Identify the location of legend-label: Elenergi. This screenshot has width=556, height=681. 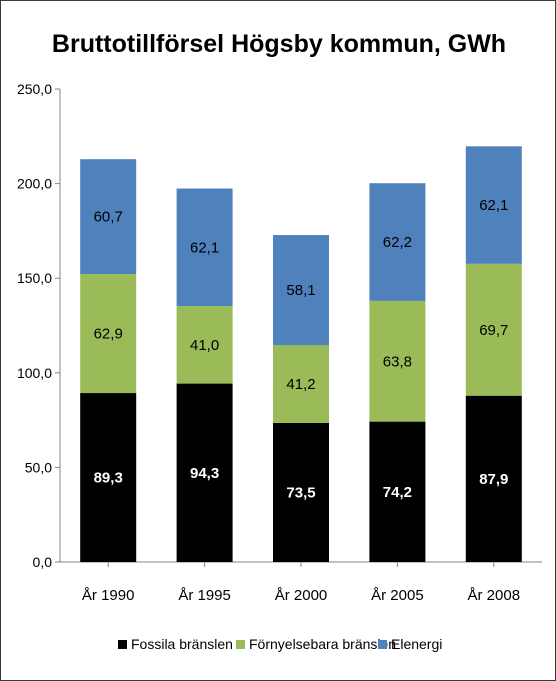
(416, 644).